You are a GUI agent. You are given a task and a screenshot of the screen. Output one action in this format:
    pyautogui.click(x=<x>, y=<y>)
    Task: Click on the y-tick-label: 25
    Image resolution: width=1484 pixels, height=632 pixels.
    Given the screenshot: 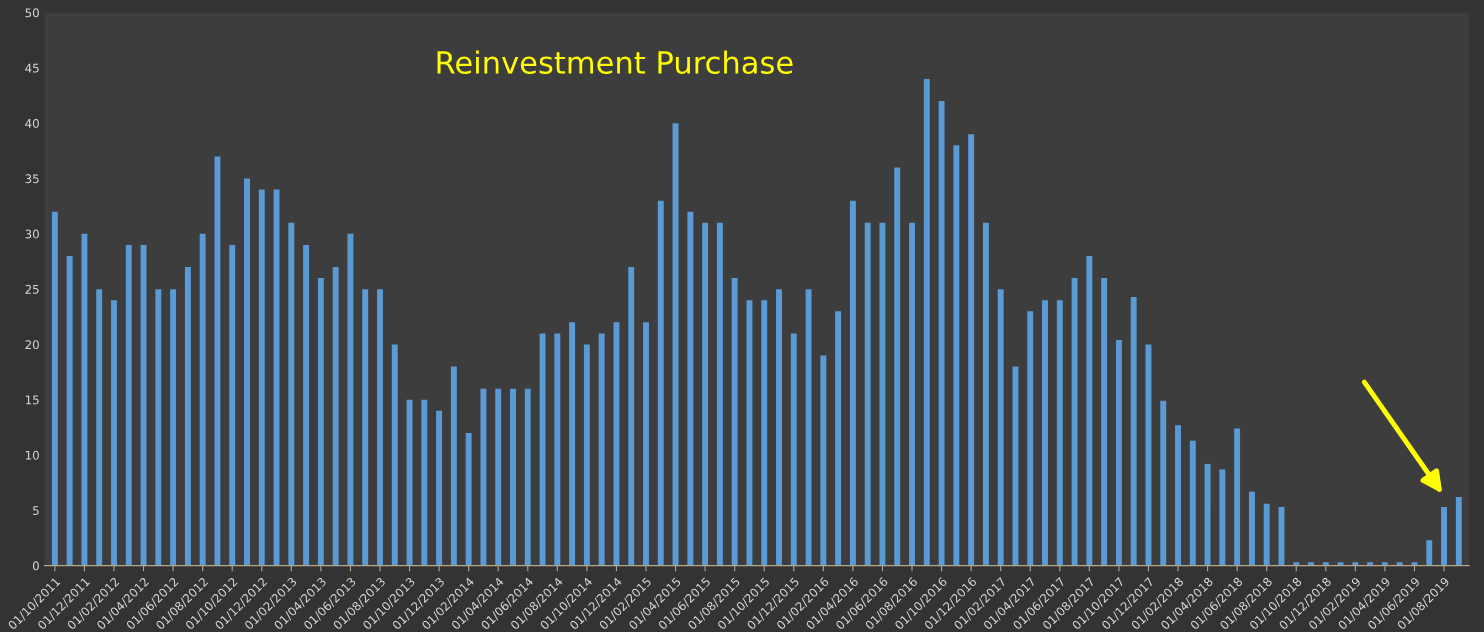 What is the action you would take?
    pyautogui.click(x=32, y=289)
    